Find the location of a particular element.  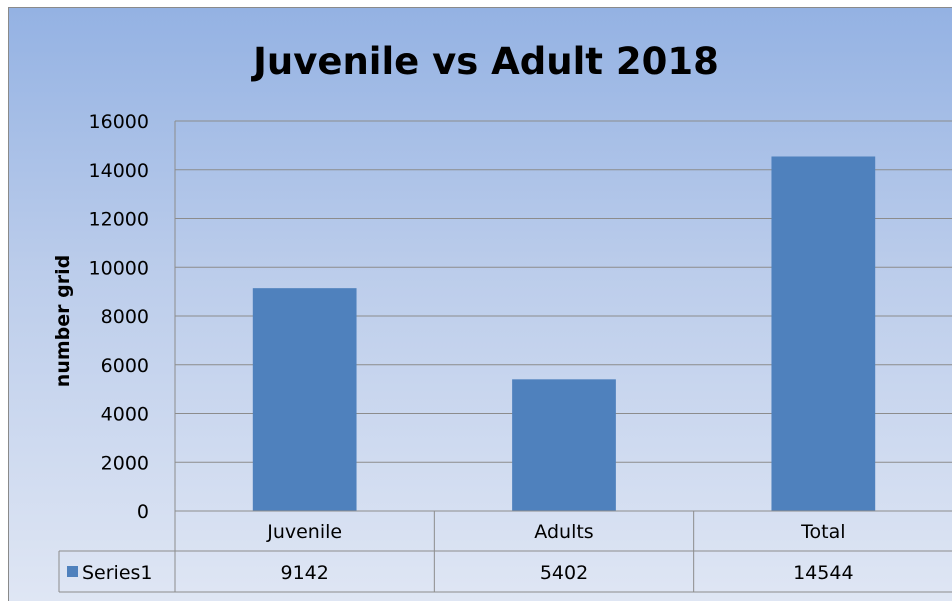

y-tick-label: 2000 is located at coordinates (125, 463).